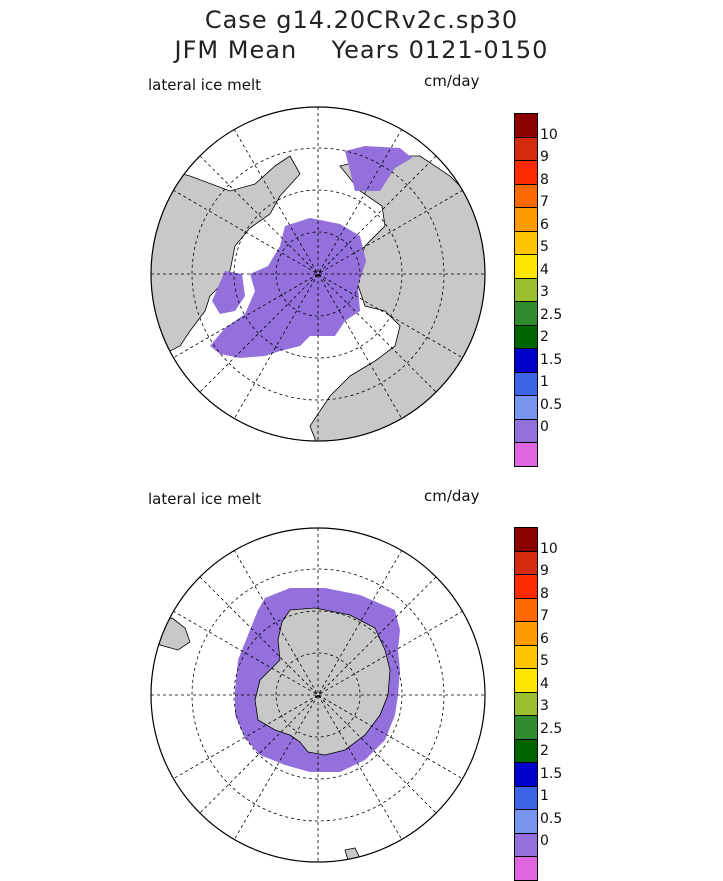  What do you see at coordinates (288, 288) in the screenshot?
I see `ice-melt-arctic` at bounding box center [288, 288].